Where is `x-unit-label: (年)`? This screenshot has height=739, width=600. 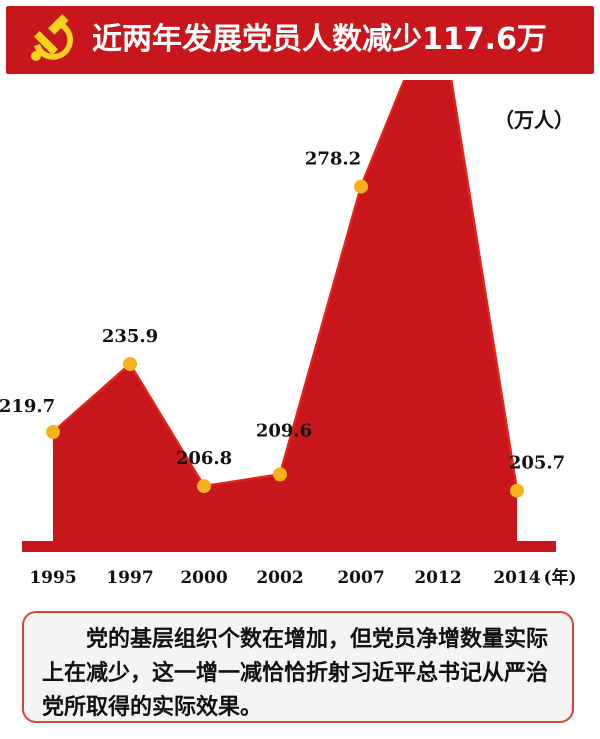
x-unit-label: (年) is located at coordinates (559, 577).